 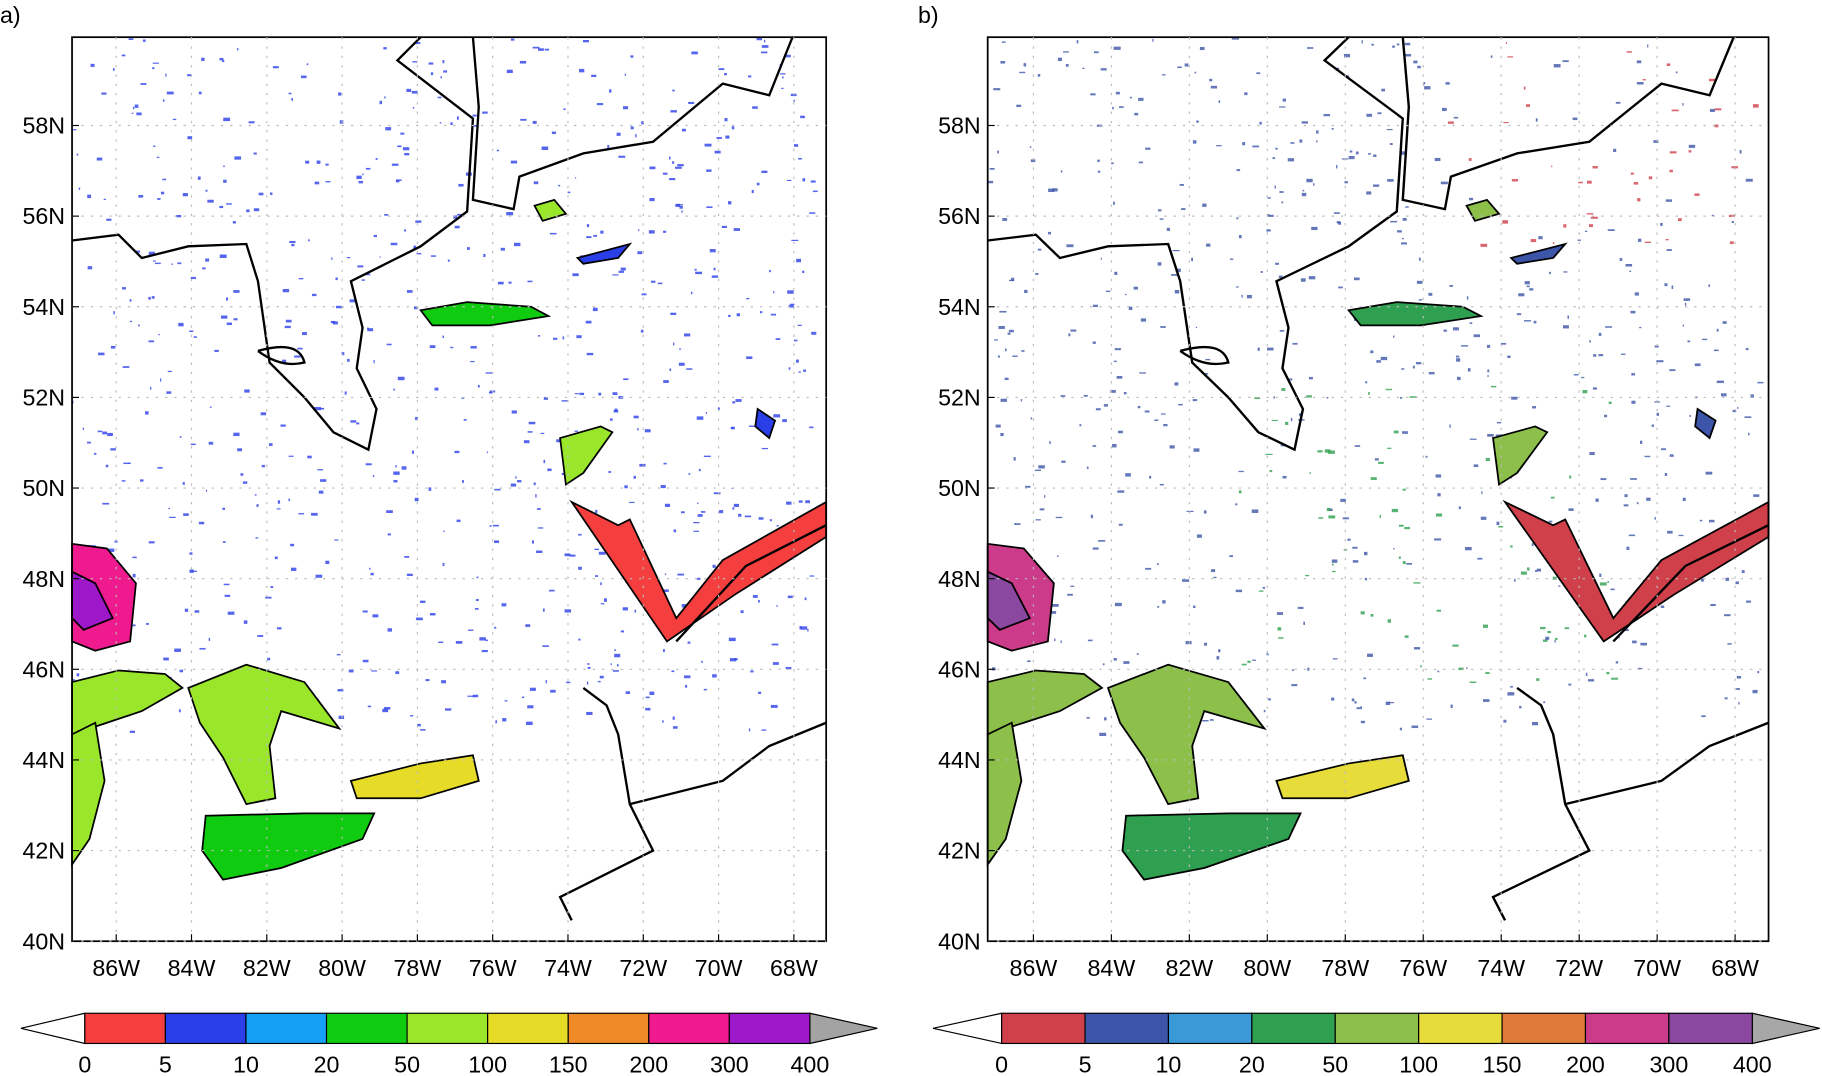 What do you see at coordinates (43, 126) in the screenshot?
I see `lat-tick-label: 58N` at bounding box center [43, 126].